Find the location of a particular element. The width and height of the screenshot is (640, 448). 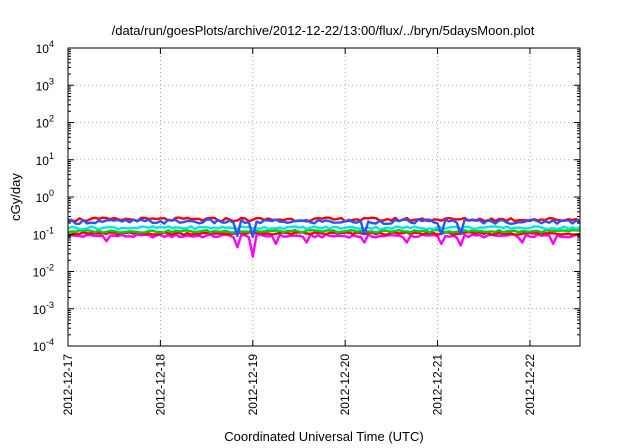

x-tick-label: 2012-12-20 is located at coordinates (345, 385).